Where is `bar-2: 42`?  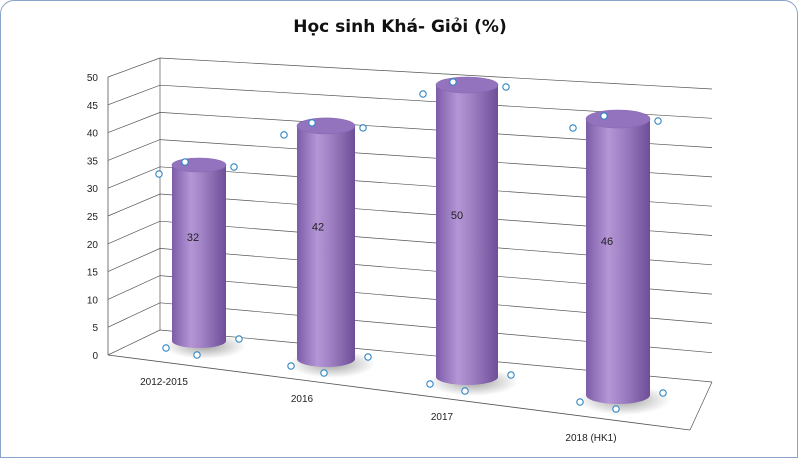 bar-2: 42 is located at coordinates (327, 247).